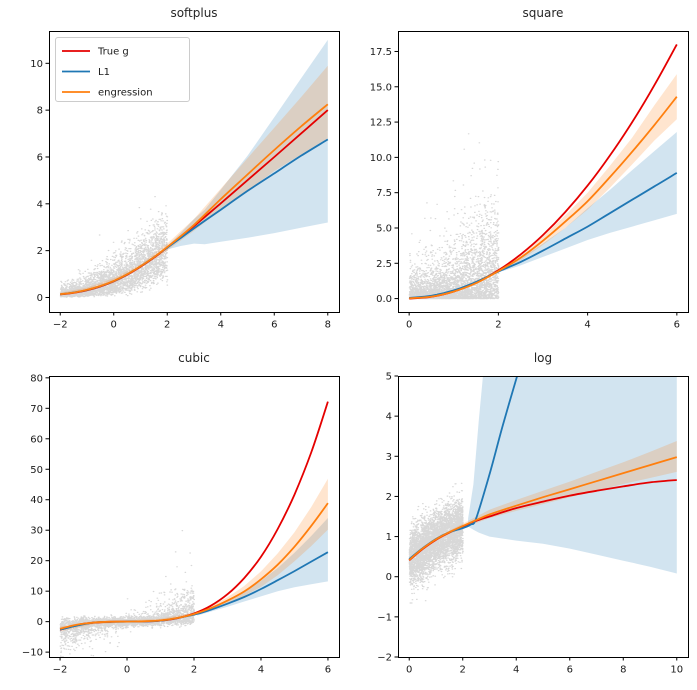  I want to click on y-tick-label: −1, so click(384, 617).